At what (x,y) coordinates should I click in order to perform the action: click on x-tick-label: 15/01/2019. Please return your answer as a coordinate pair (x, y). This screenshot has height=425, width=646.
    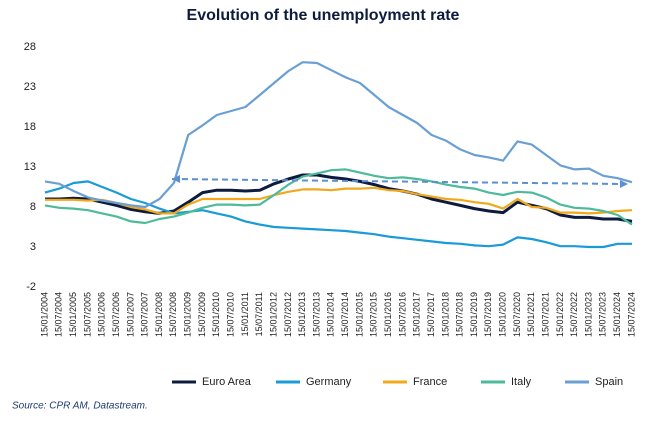
    Looking at the image, I should click on (474, 314).